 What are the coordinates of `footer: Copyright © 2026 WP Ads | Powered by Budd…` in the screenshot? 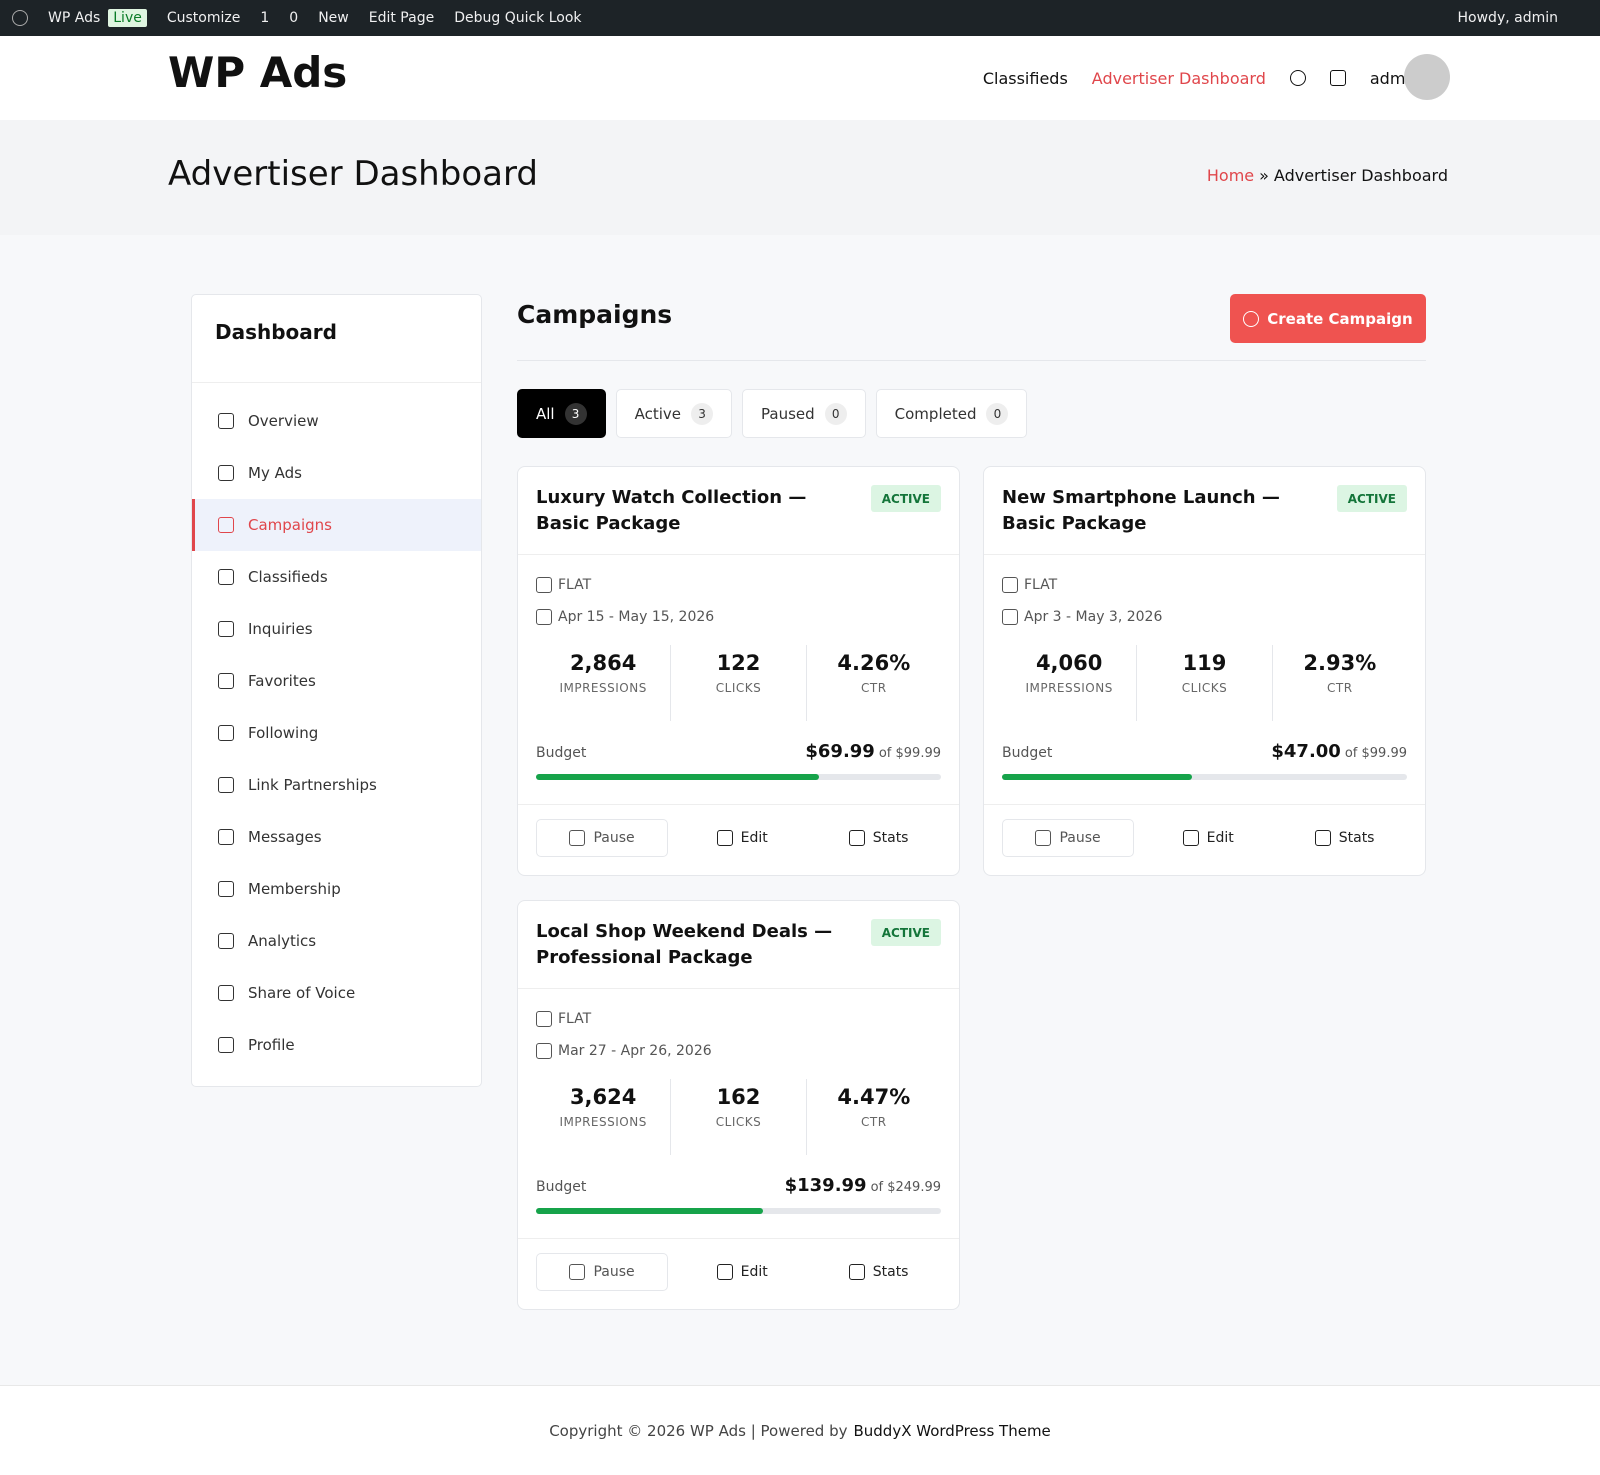 It's located at (800, 1430).